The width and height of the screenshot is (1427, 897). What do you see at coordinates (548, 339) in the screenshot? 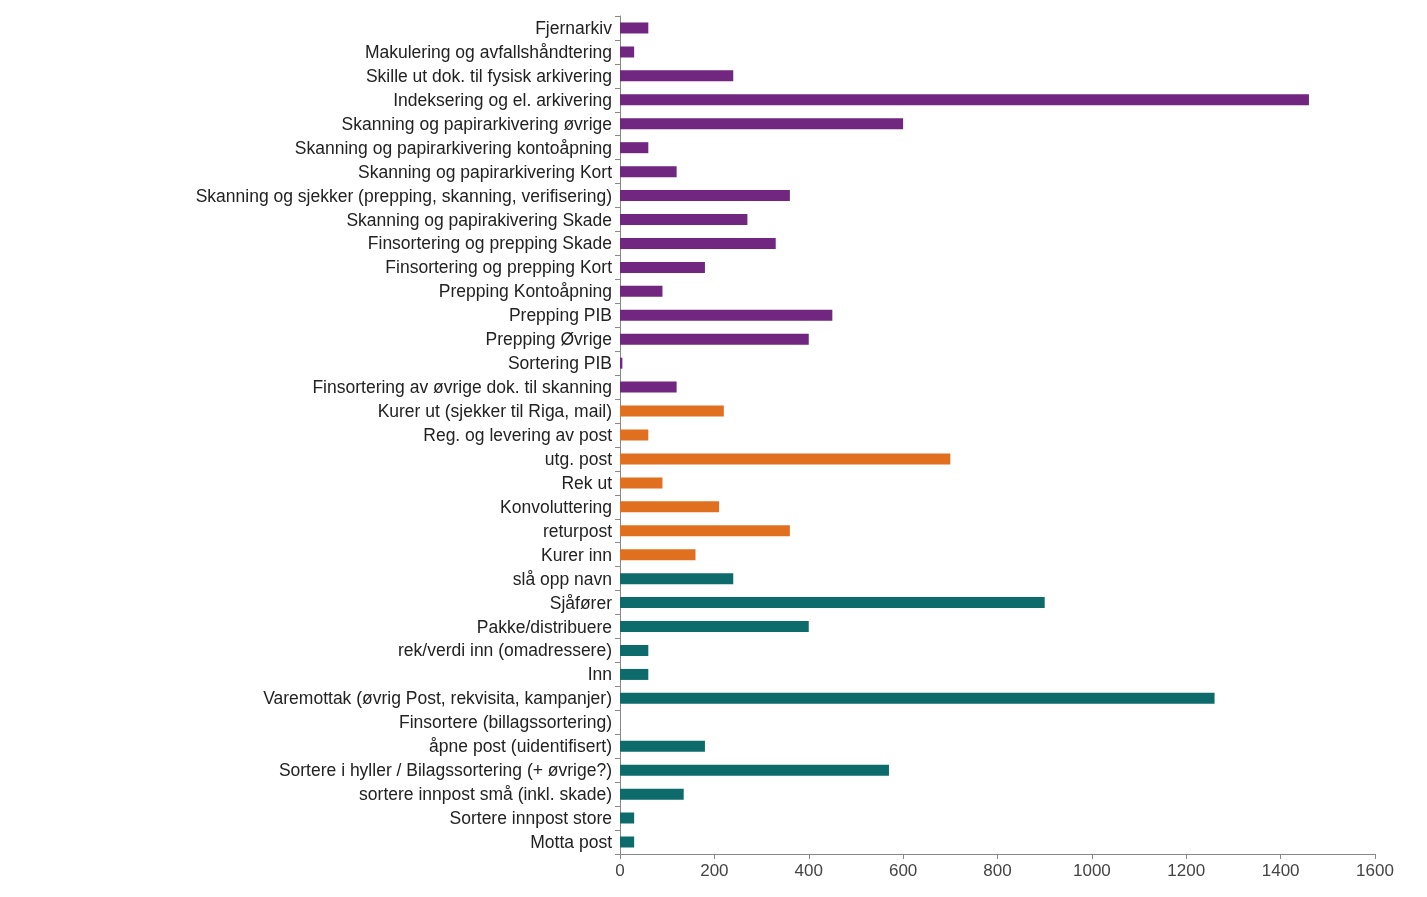
I see `y-tick-label: Prepping Øvrige` at bounding box center [548, 339].